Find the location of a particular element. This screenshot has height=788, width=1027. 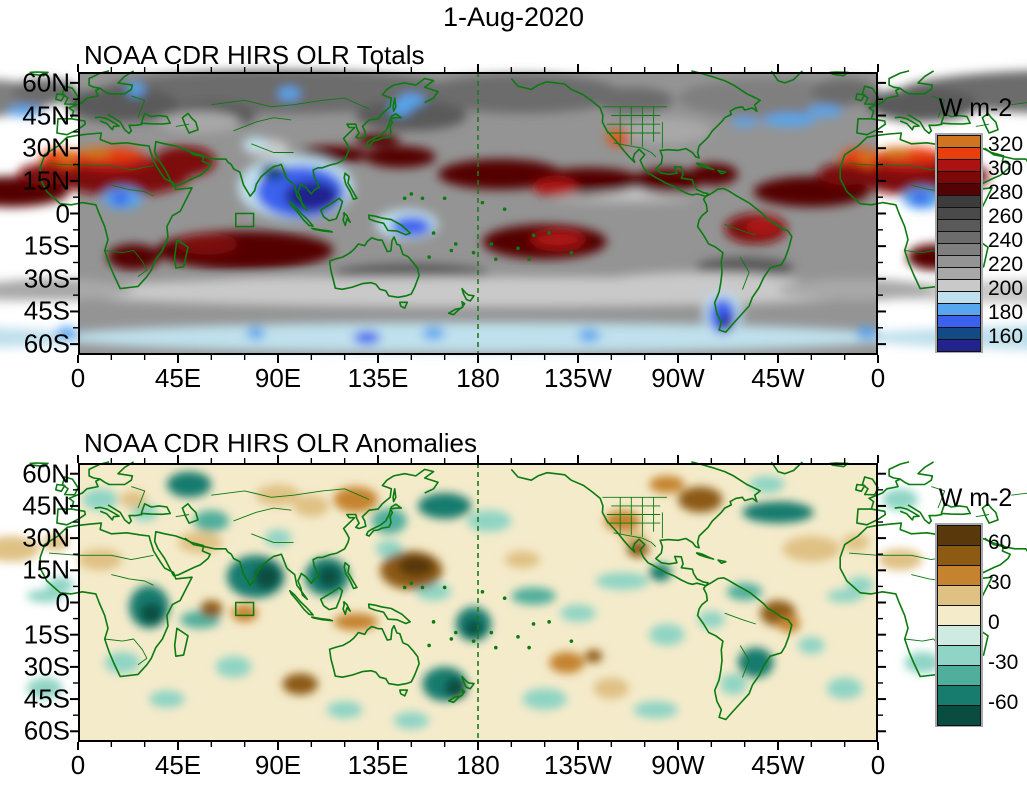

anomalies-colorbar-title: W m-2 is located at coordinates (975, 498).